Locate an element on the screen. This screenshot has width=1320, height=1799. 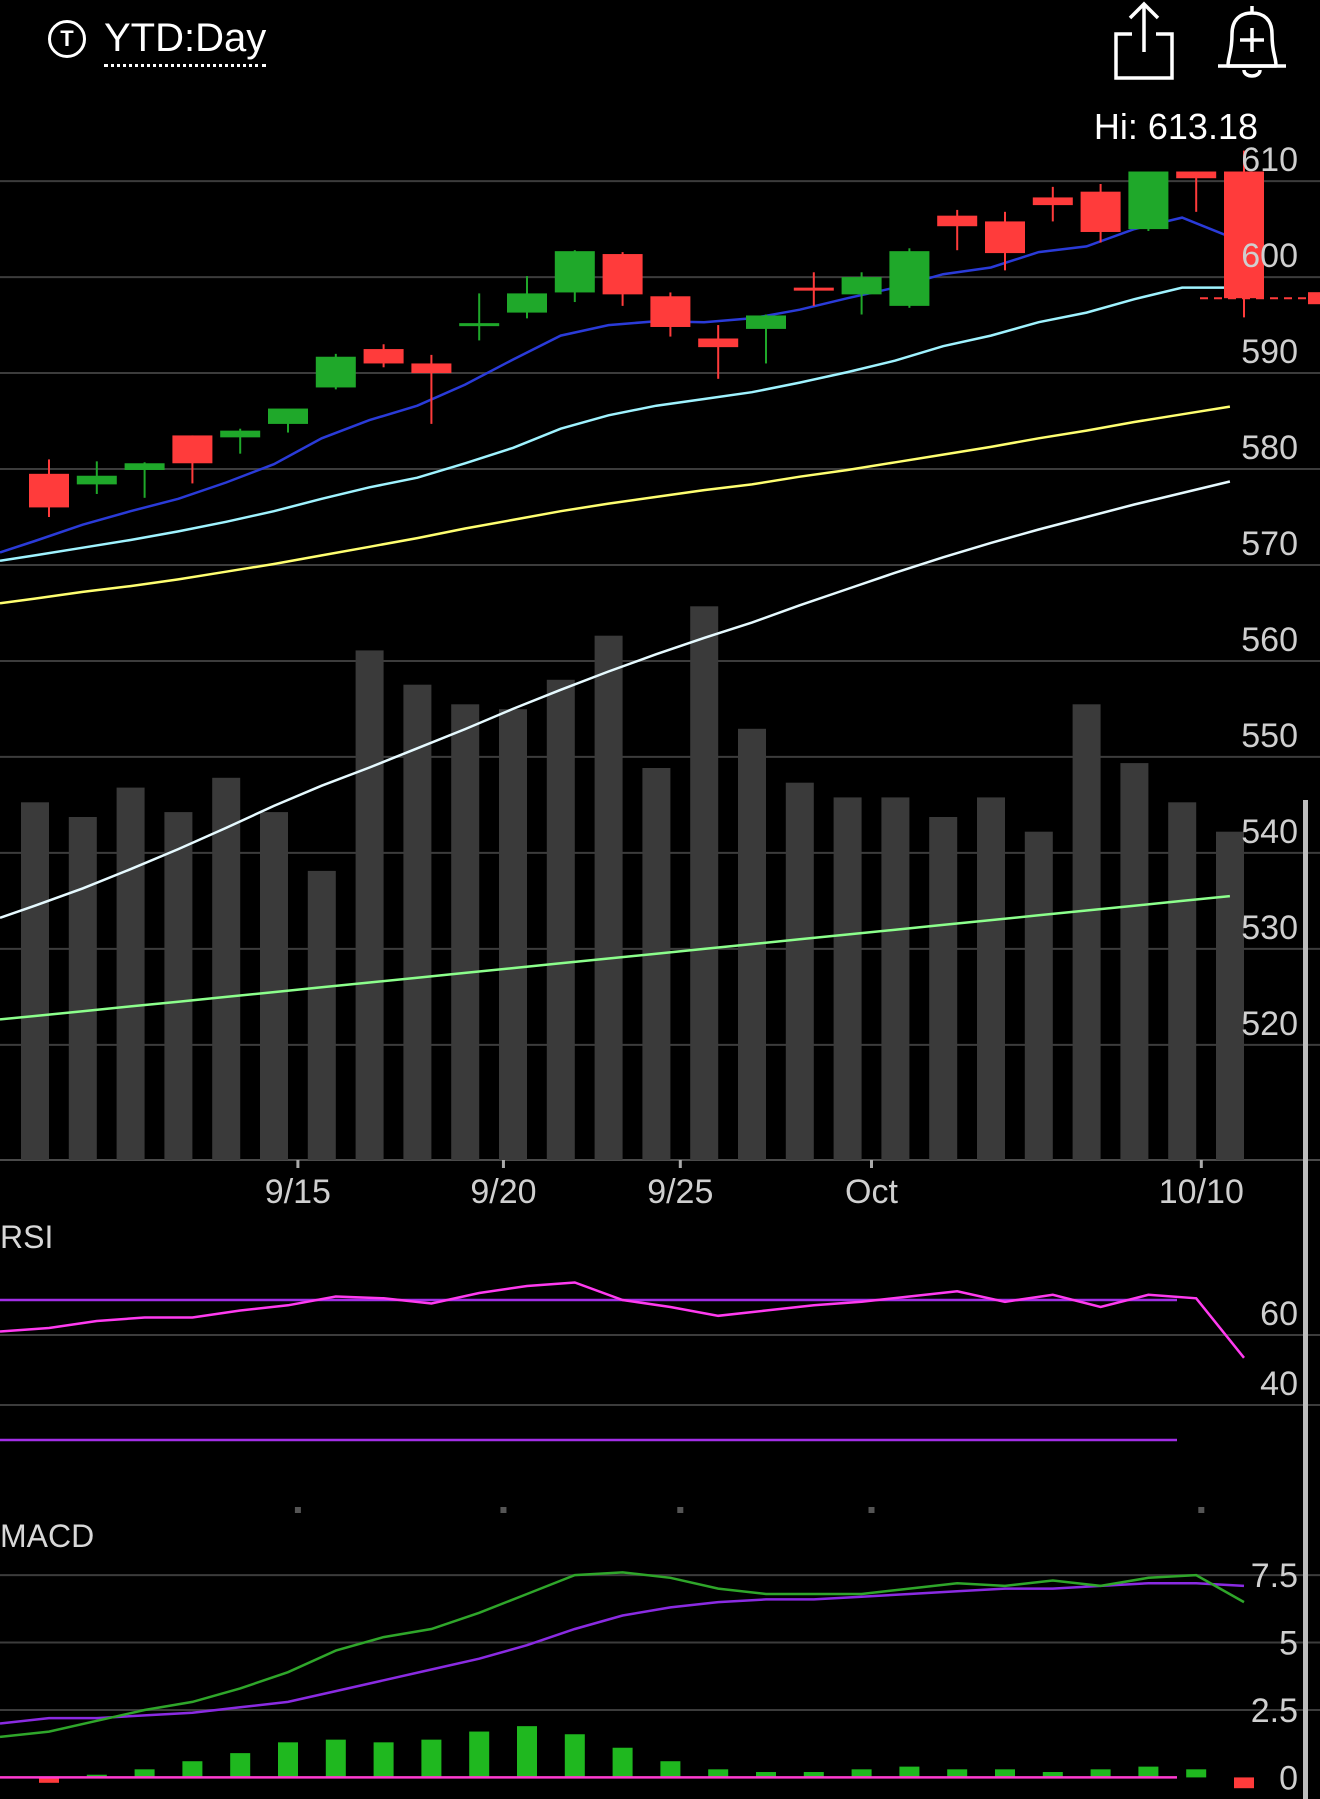
ticker-type-icon: T is located at coordinates (67, 39).